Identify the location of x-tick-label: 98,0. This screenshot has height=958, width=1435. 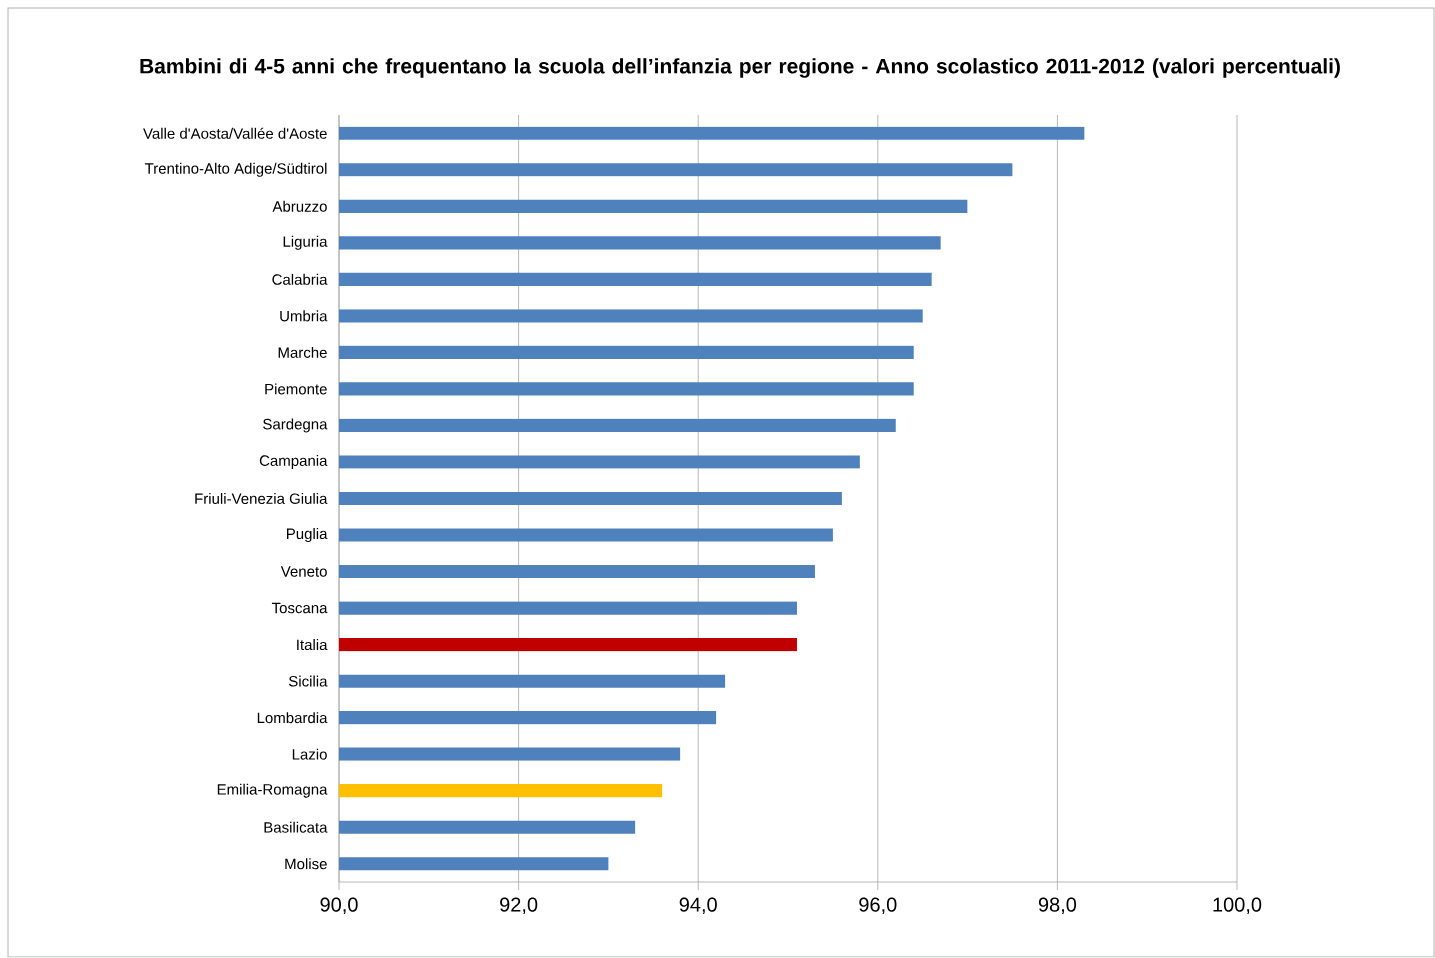
(1057, 906).